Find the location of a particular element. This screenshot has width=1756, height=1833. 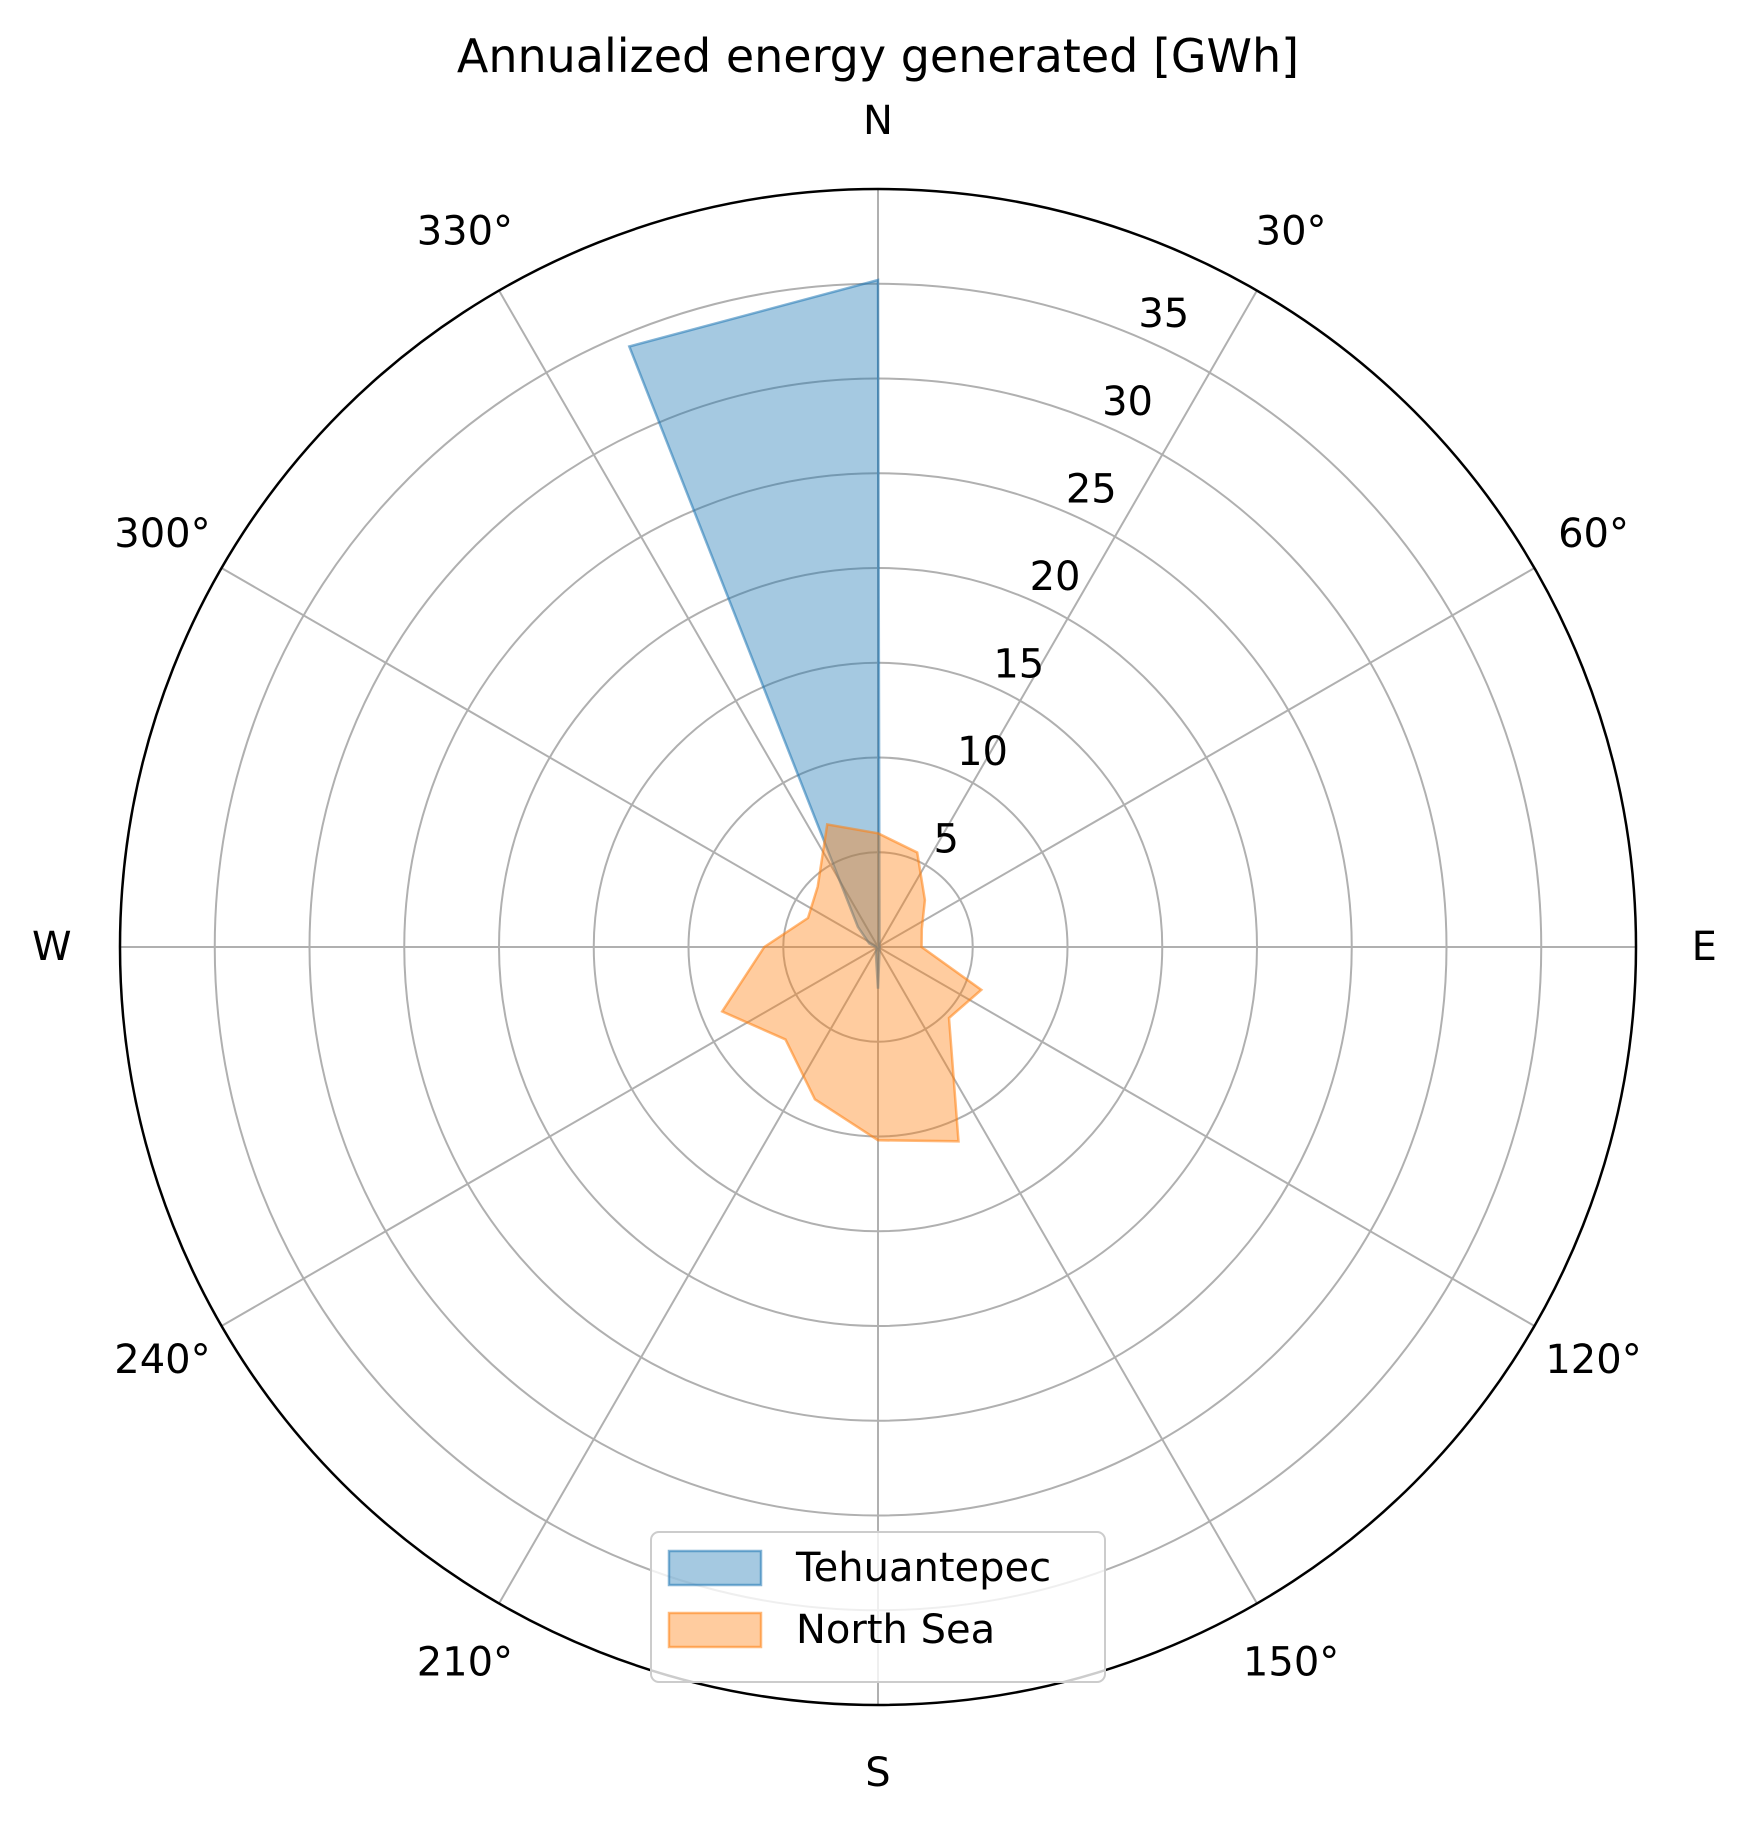

legend-label-tehuantepec: Tehuantepec is located at coordinates (923, 1568).